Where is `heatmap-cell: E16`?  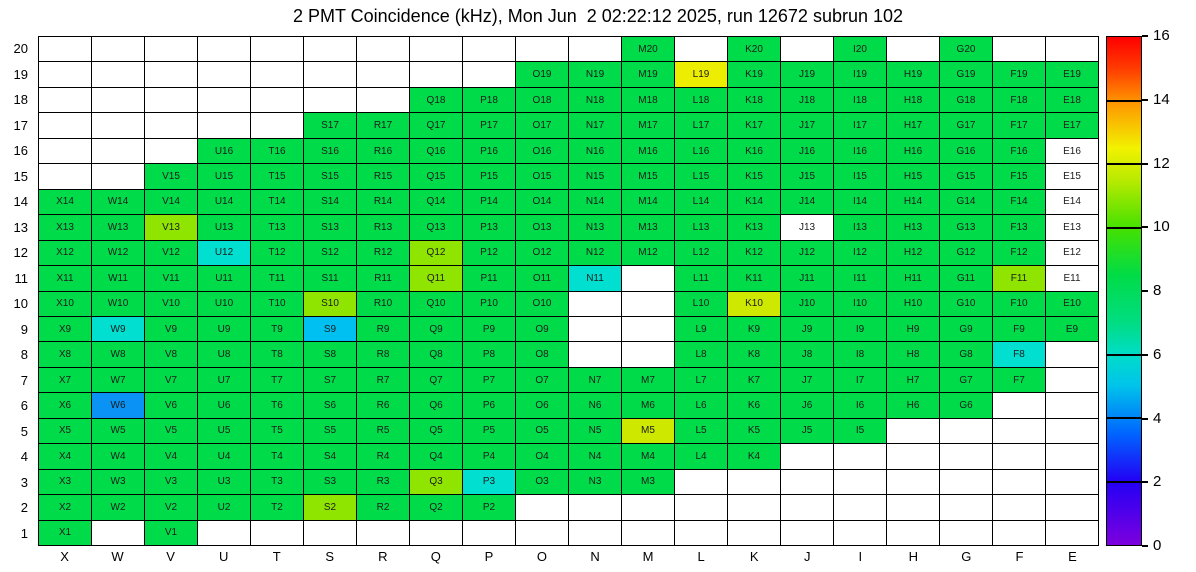 heatmap-cell: E16 is located at coordinates (1072, 151).